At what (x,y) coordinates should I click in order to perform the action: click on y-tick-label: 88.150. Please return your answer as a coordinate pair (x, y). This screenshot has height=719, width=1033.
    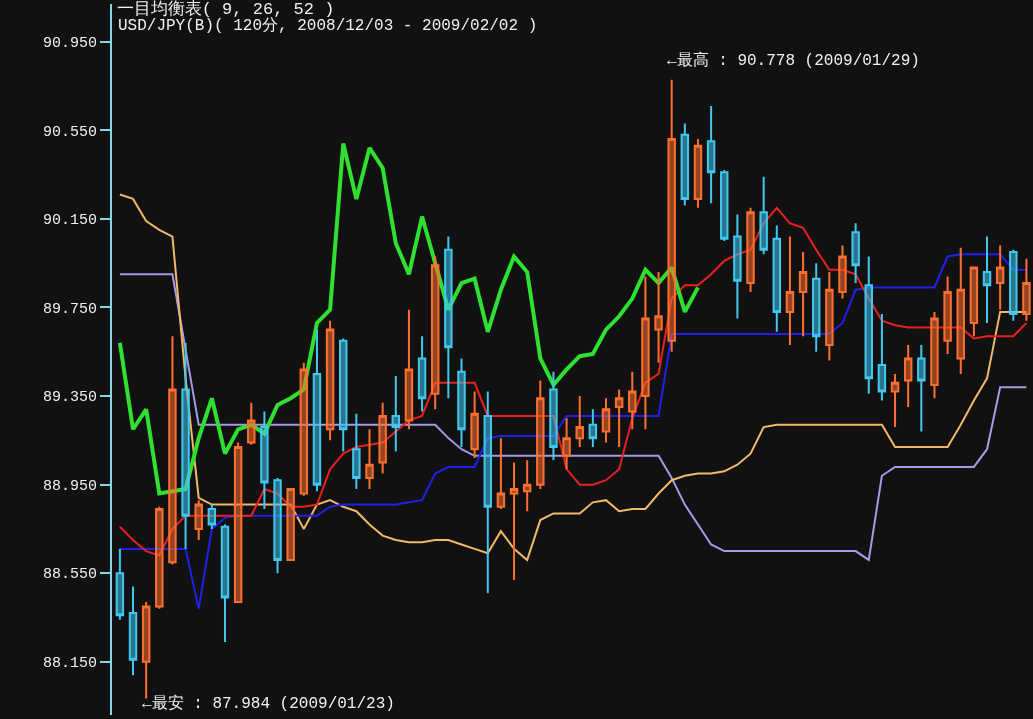
    Looking at the image, I should click on (69, 664).